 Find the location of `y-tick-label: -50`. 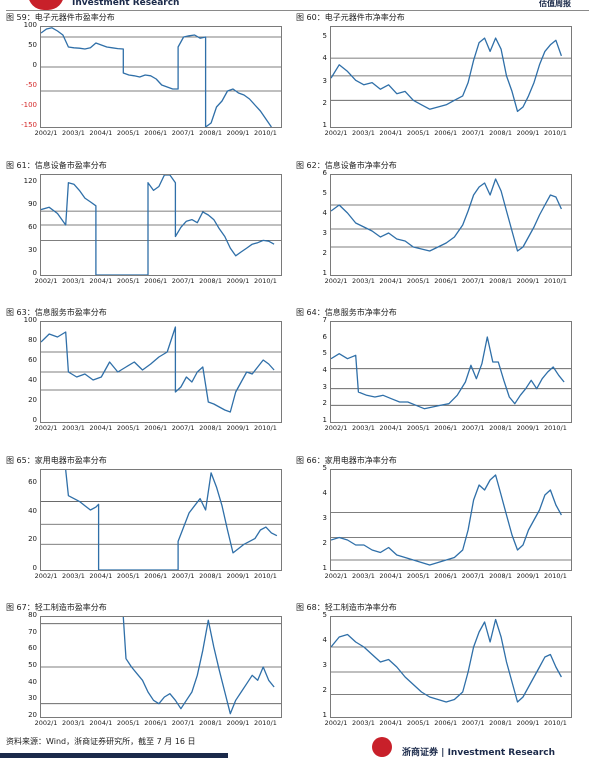

y-tick-label: -50 is located at coordinates (31, 85).